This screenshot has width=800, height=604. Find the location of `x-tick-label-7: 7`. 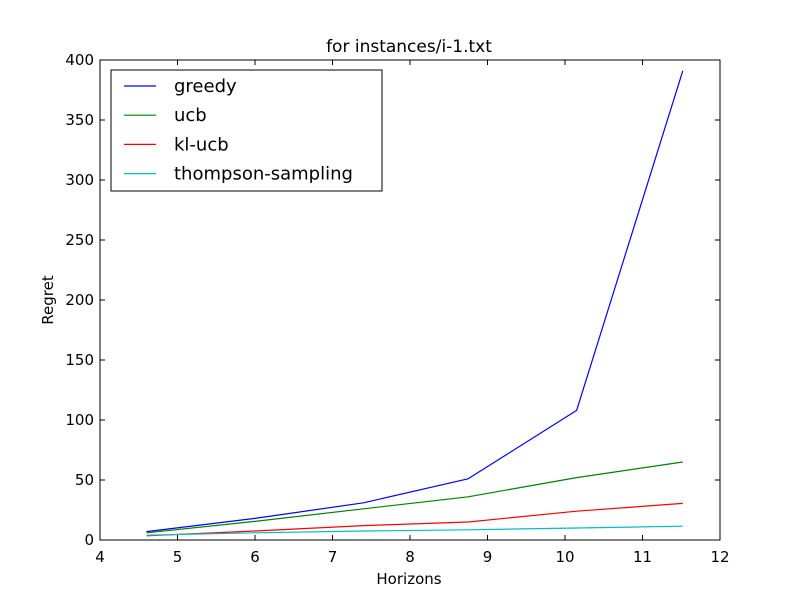

x-tick-label-7: 7 is located at coordinates (333, 557).